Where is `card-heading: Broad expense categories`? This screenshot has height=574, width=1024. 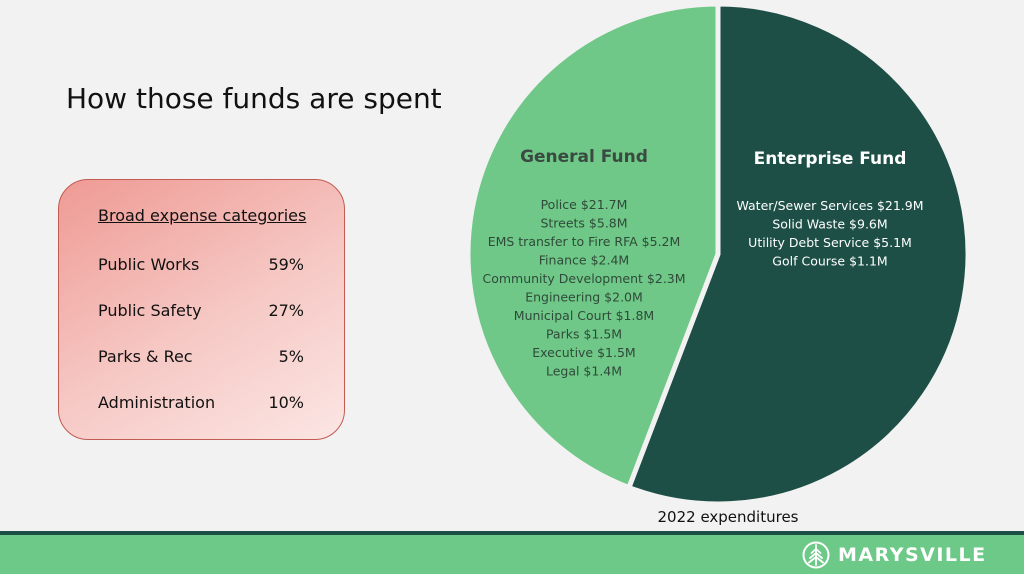
card-heading: Broad expense categories is located at coordinates (202, 215).